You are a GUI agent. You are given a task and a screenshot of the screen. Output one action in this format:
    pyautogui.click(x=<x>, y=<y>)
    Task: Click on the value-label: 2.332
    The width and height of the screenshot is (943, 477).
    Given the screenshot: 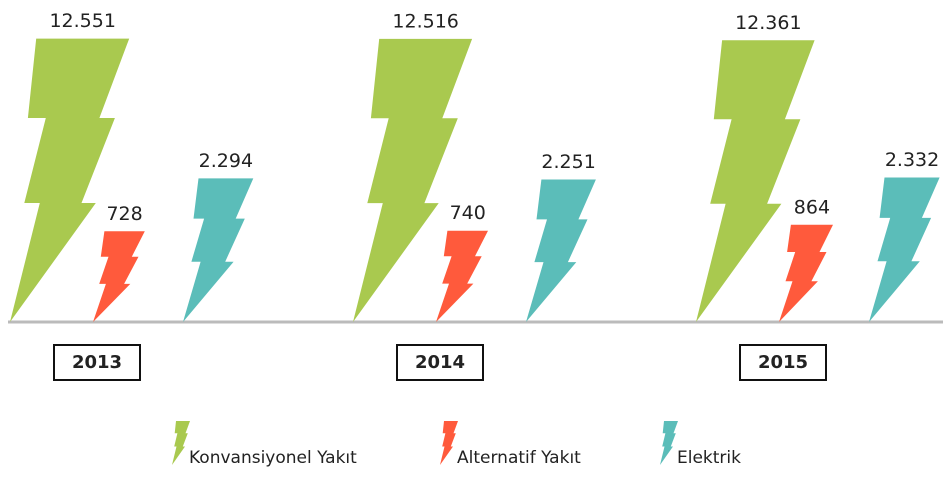 What is the action you would take?
    pyautogui.click(x=912, y=160)
    